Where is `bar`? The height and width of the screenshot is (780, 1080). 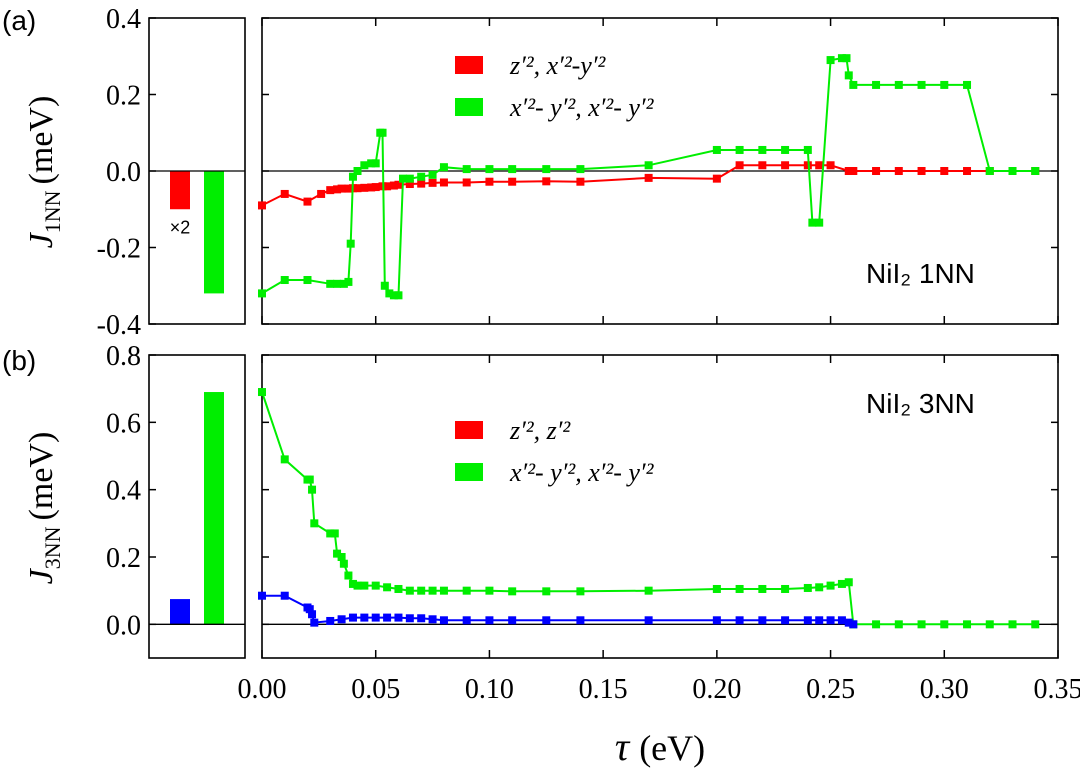
bar is located at coordinates (214, 508).